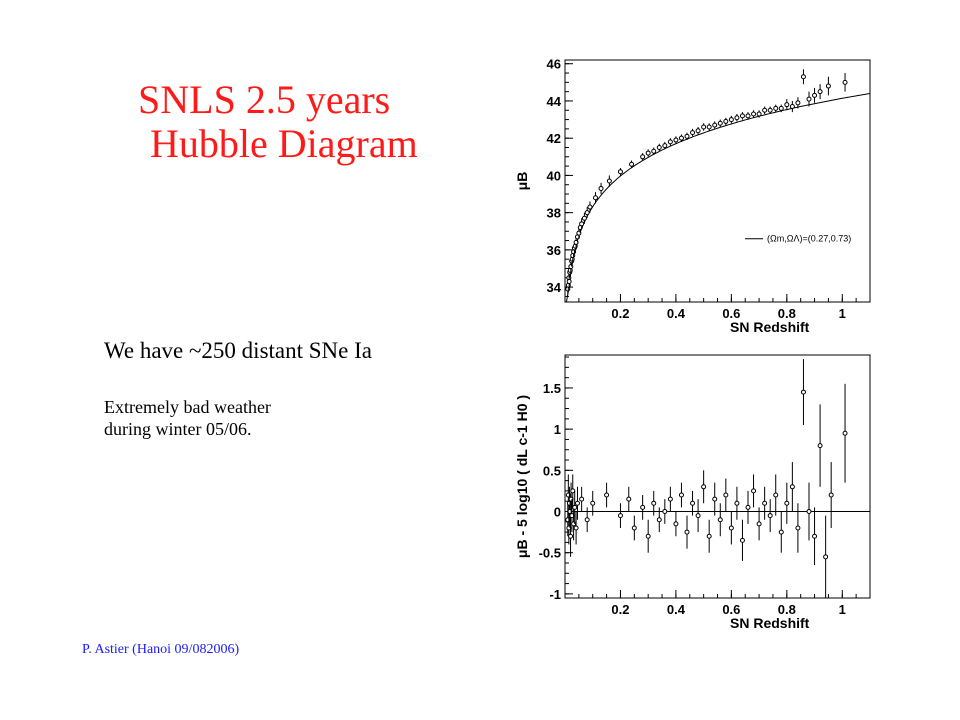  I want to click on legend-label: (Ωm,ΩΛ)=(0.27,0.73), so click(809, 239).